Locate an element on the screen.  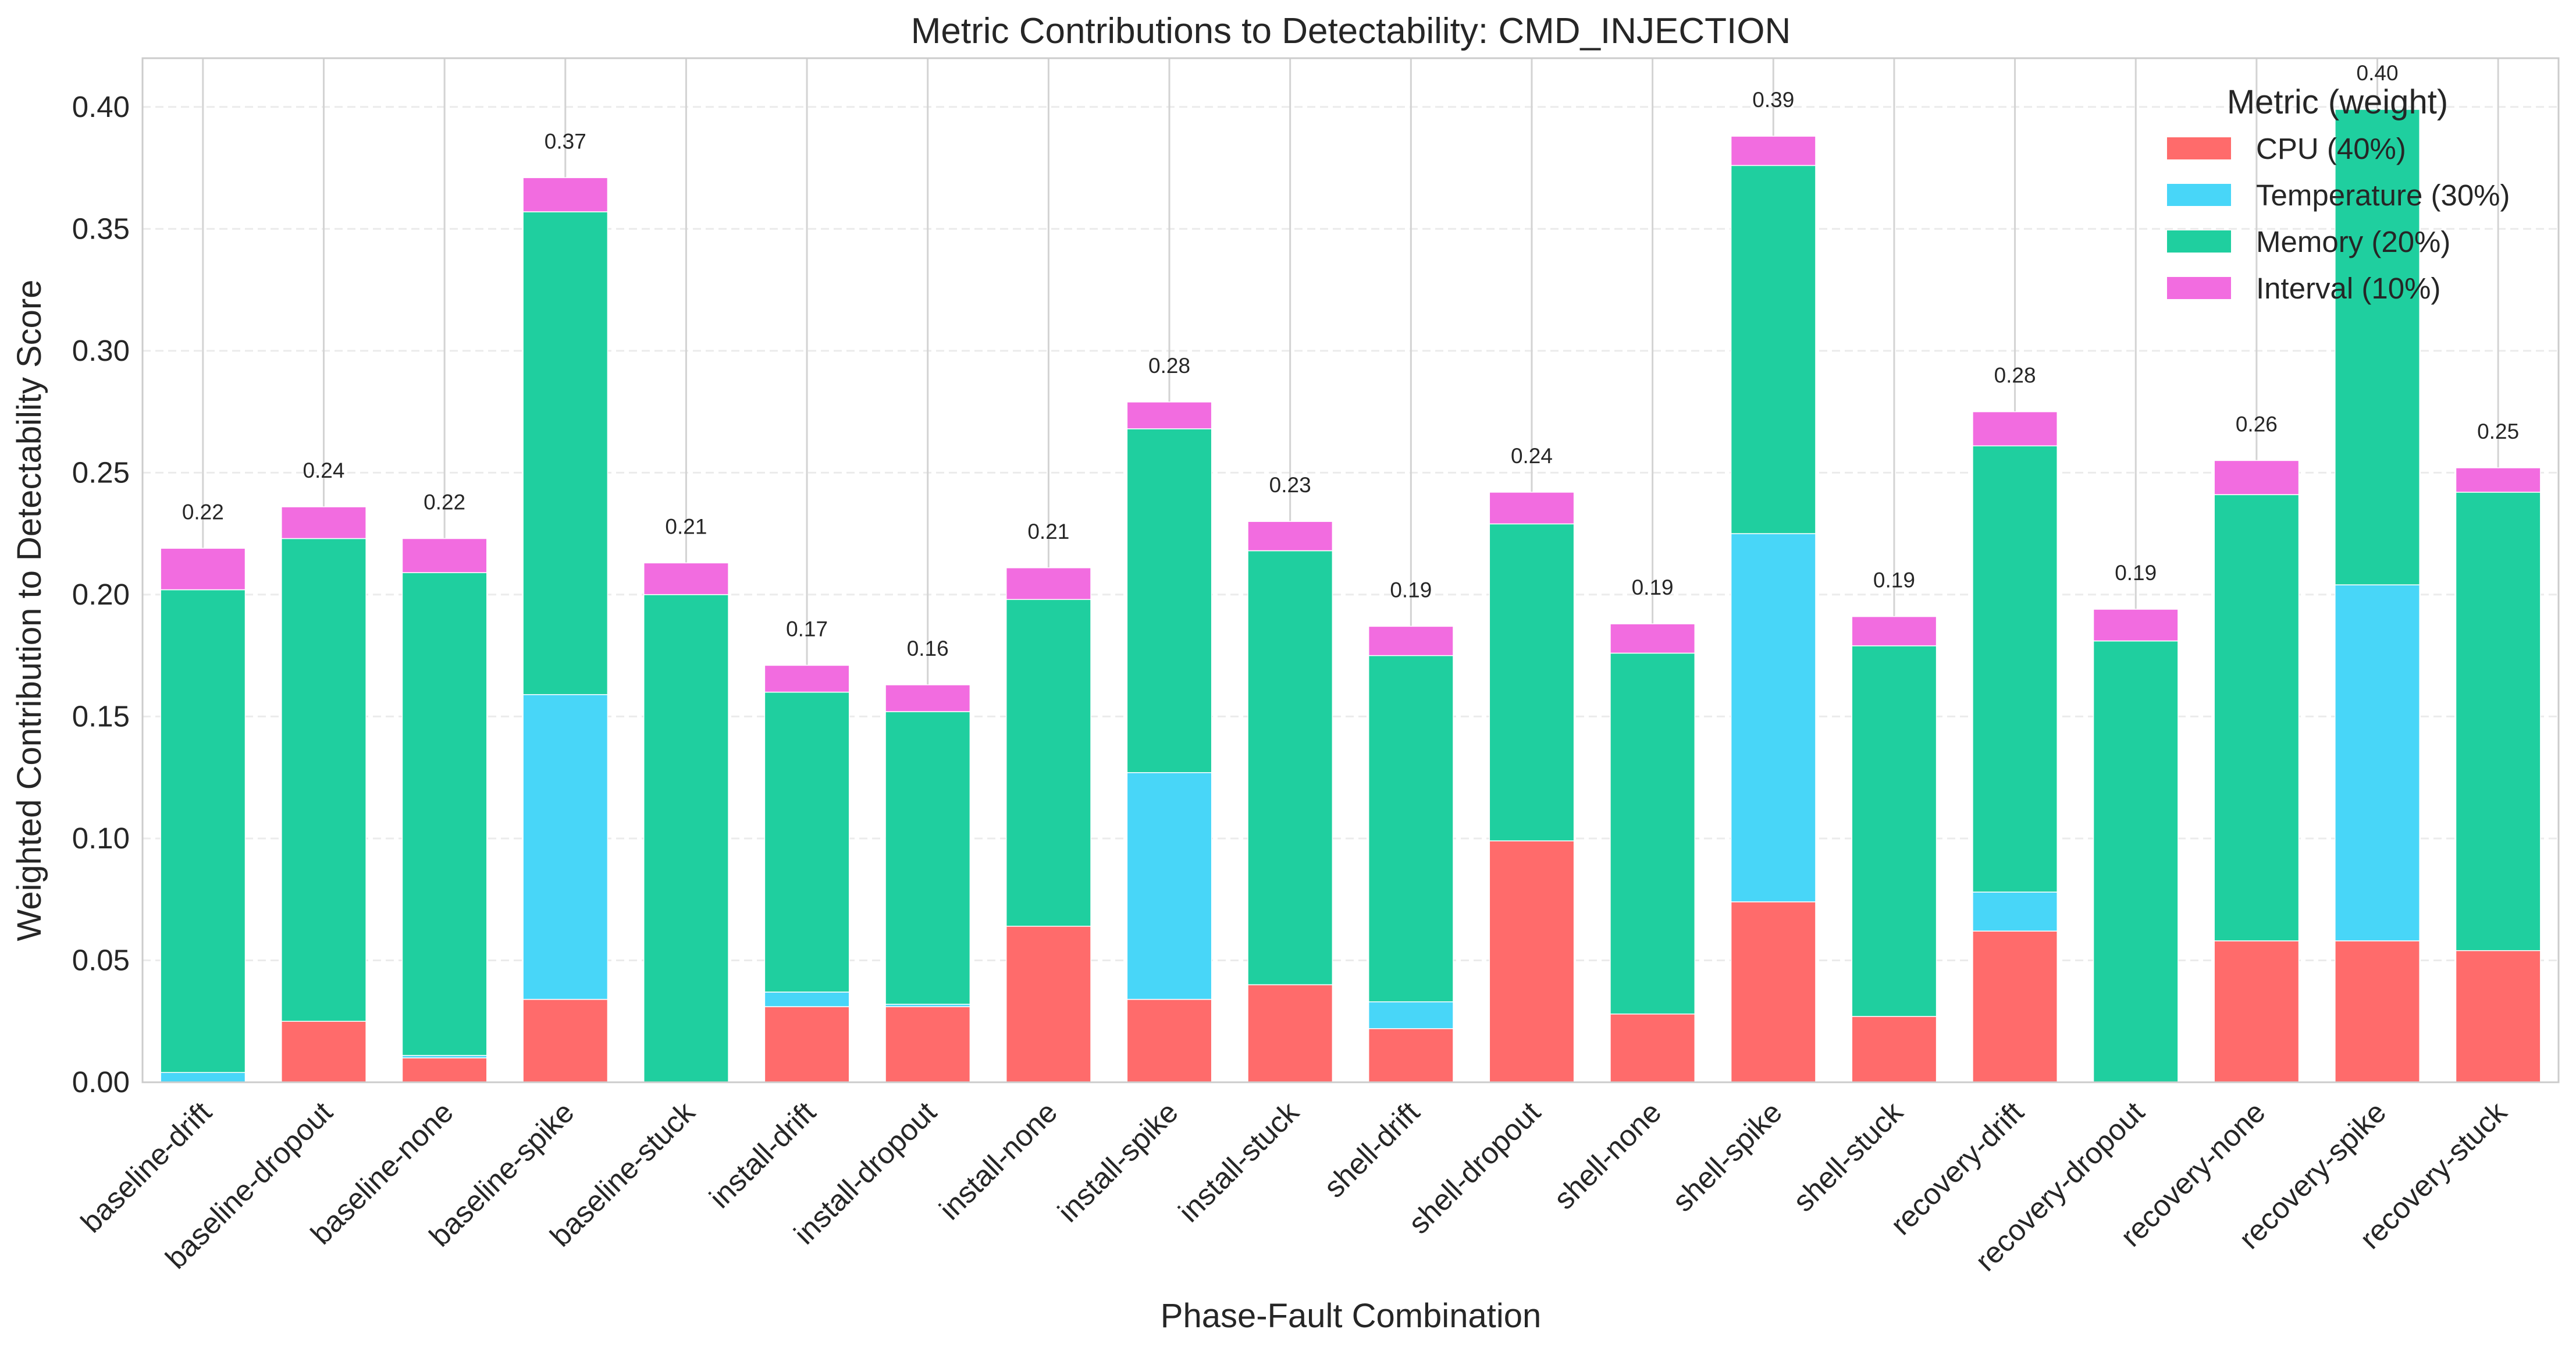
y-tick-label: 0.35 is located at coordinates (101, 228).